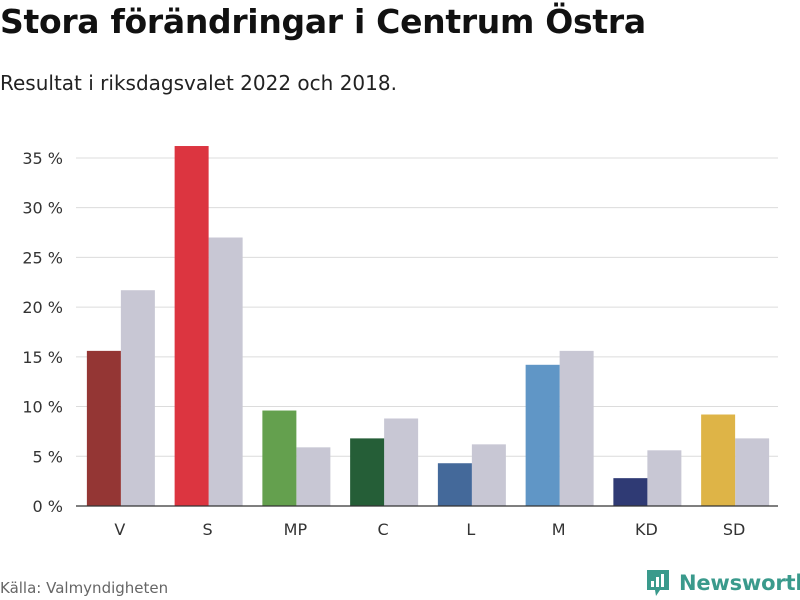  What do you see at coordinates (42, 208) in the screenshot?
I see `y-tick-label: 30 %` at bounding box center [42, 208].